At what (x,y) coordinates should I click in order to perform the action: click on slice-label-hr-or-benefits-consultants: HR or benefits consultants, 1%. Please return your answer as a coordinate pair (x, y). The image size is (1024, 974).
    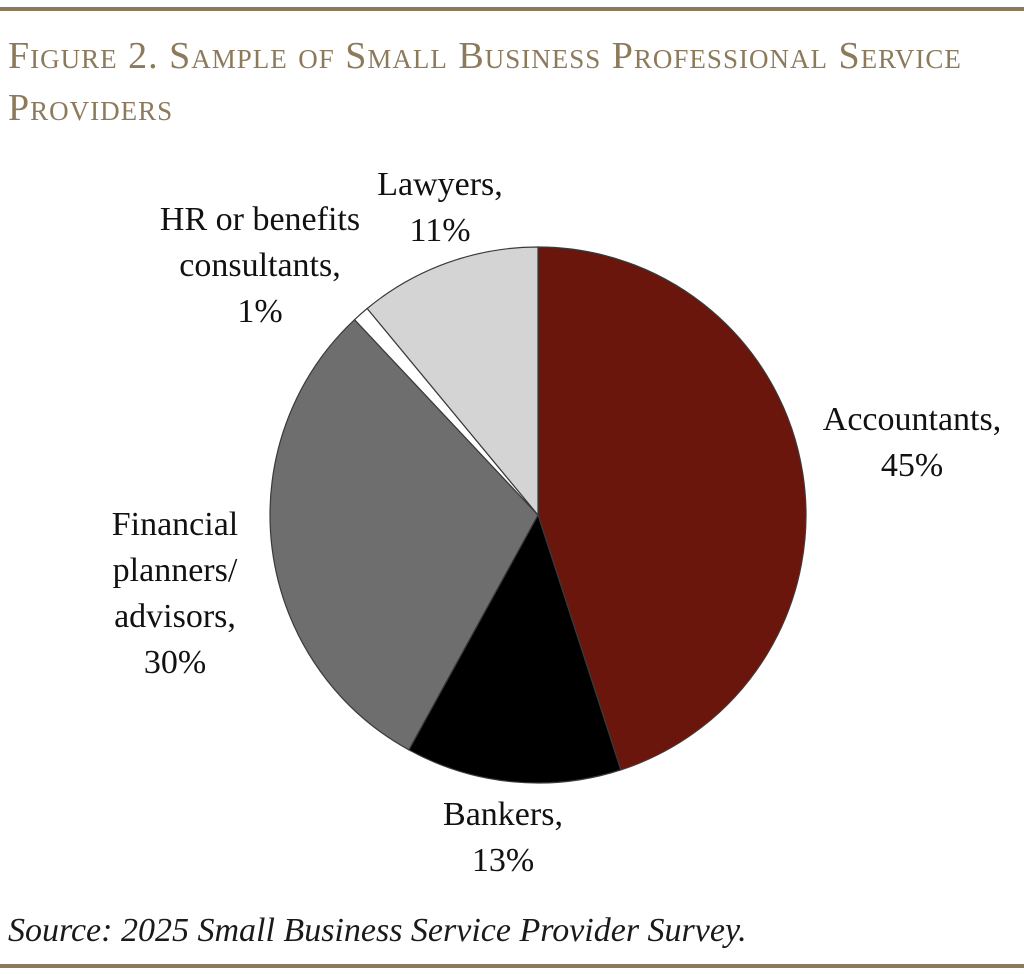
    Looking at the image, I should click on (260, 265).